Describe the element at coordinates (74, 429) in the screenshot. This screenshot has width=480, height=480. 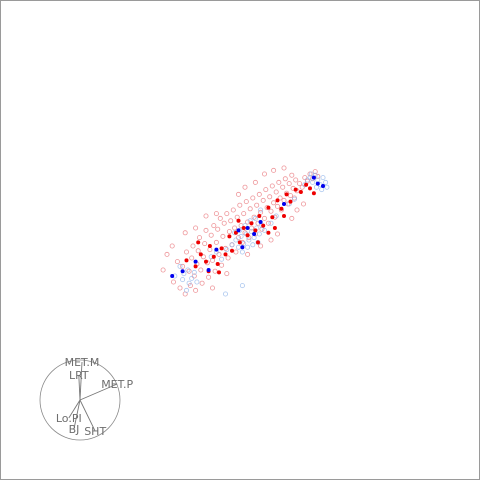
I see `projection-axis-label-4: BJ` at that location.